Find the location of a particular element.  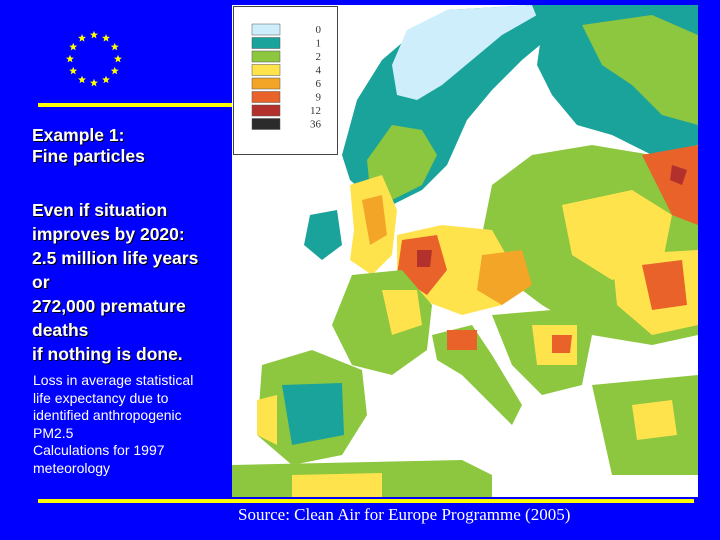

message-line: or is located at coordinates (41, 282).